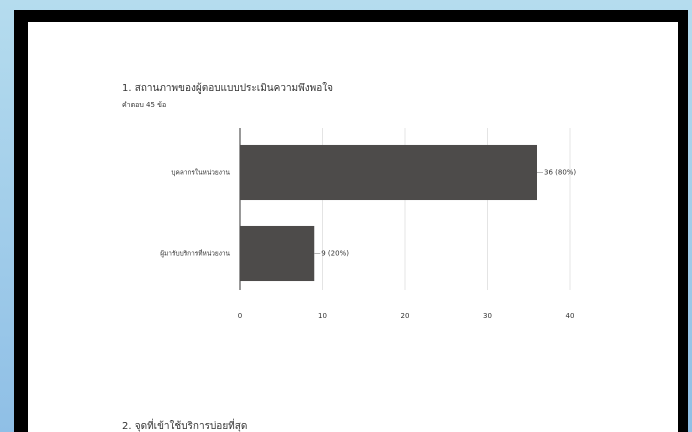 The width and height of the screenshot is (692, 432). Describe the element at coordinates (227, 88) in the screenshot. I see `chart-title: 1. สถานภาพของผู้ตอบแบบประเมินความพึงพอใจ` at that location.